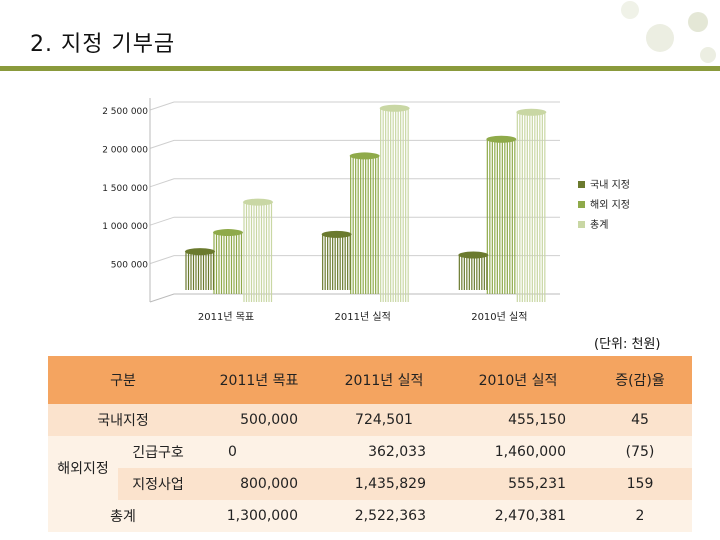 Image resolution: width=720 pixels, height=540 pixels. Describe the element at coordinates (384, 516) in the screenshot. I see `cell: 2,522,363` at that location.